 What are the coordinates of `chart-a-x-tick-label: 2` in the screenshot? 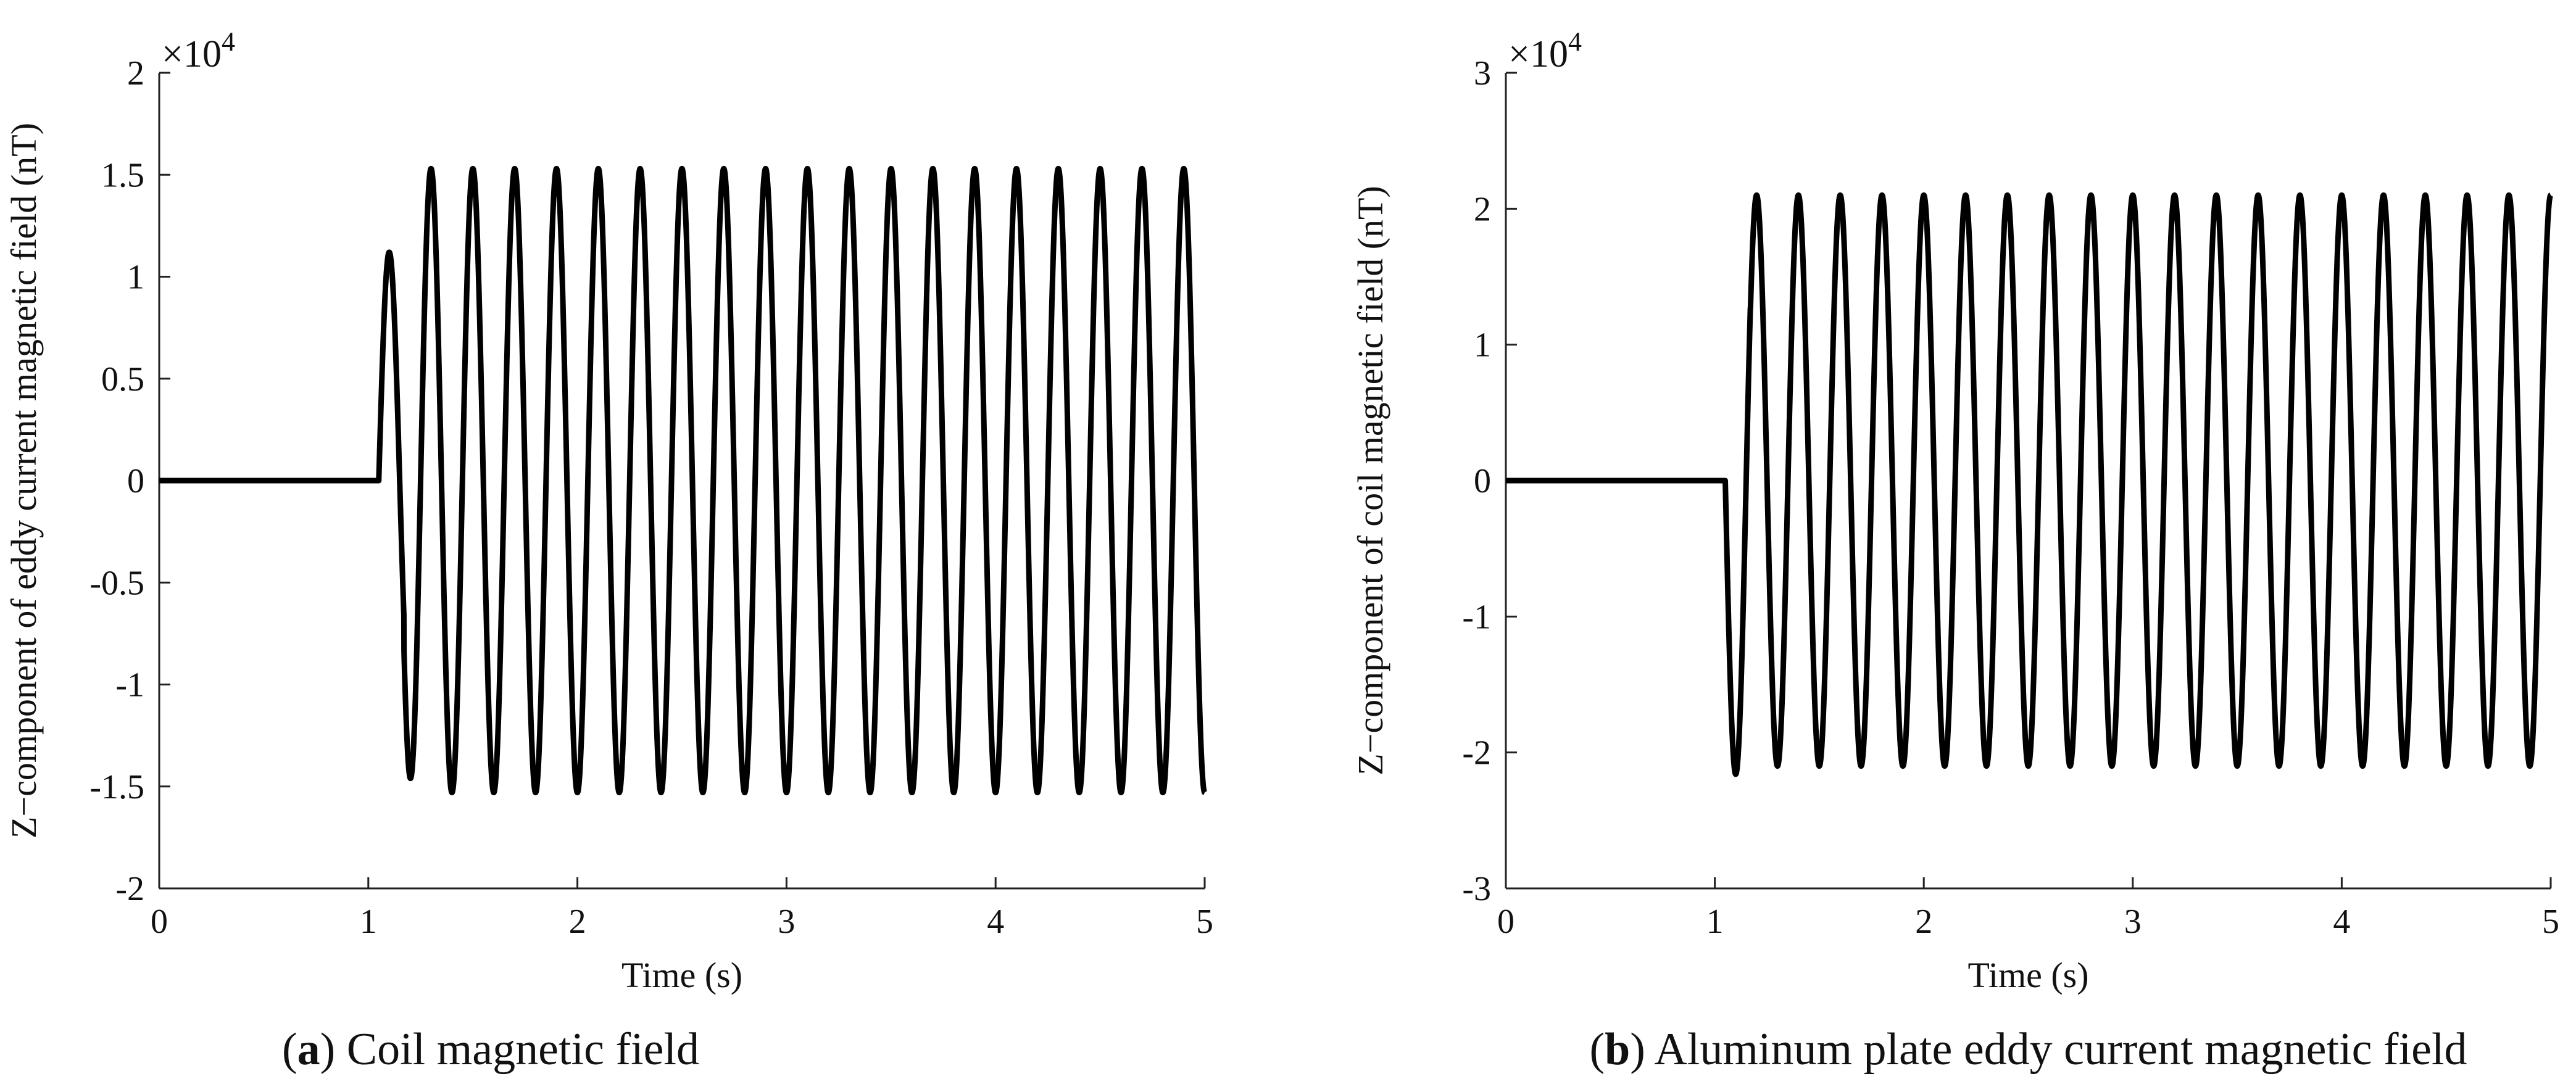 It's located at (578, 922).